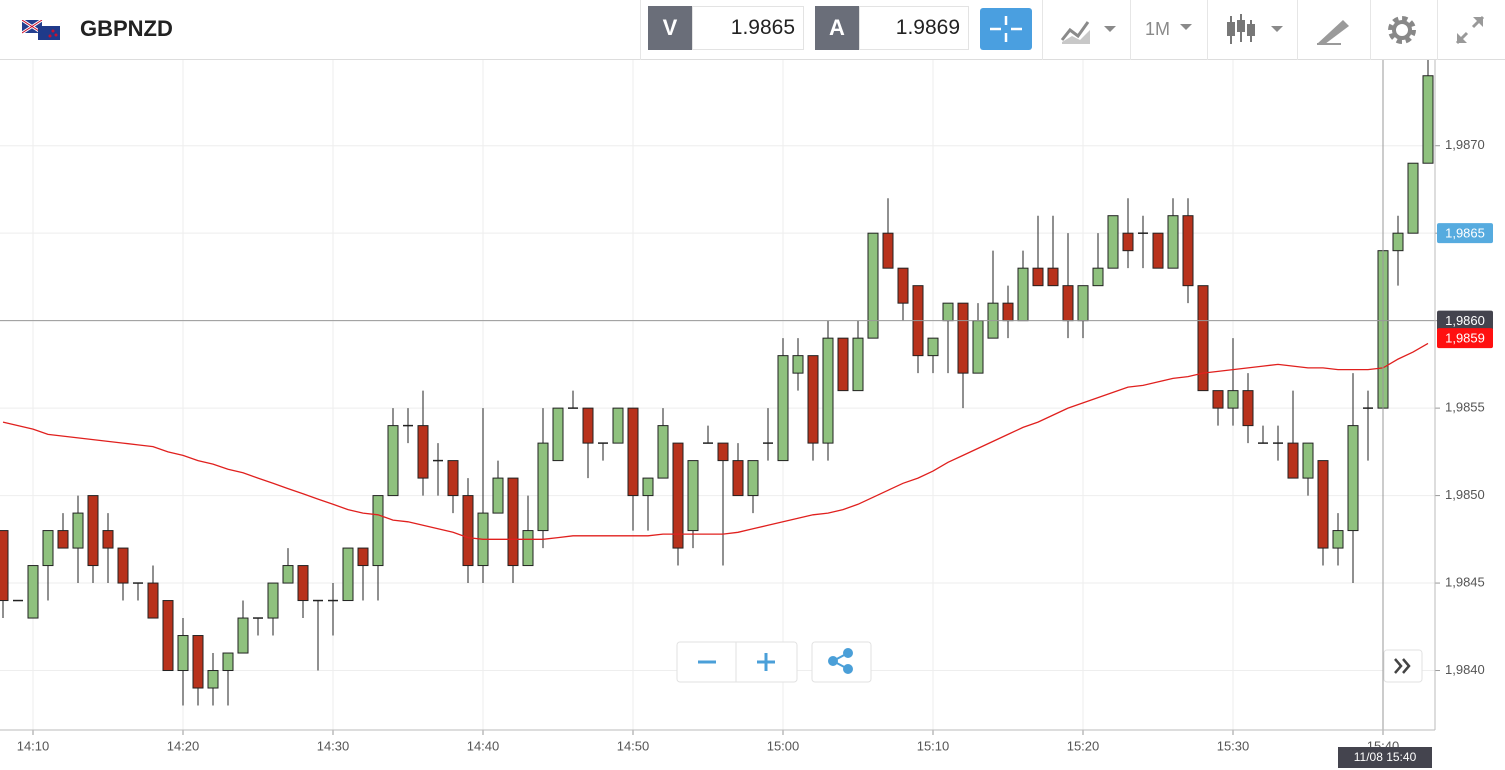  Describe the element at coordinates (1402, 30) in the screenshot. I see `settings-button` at that location.